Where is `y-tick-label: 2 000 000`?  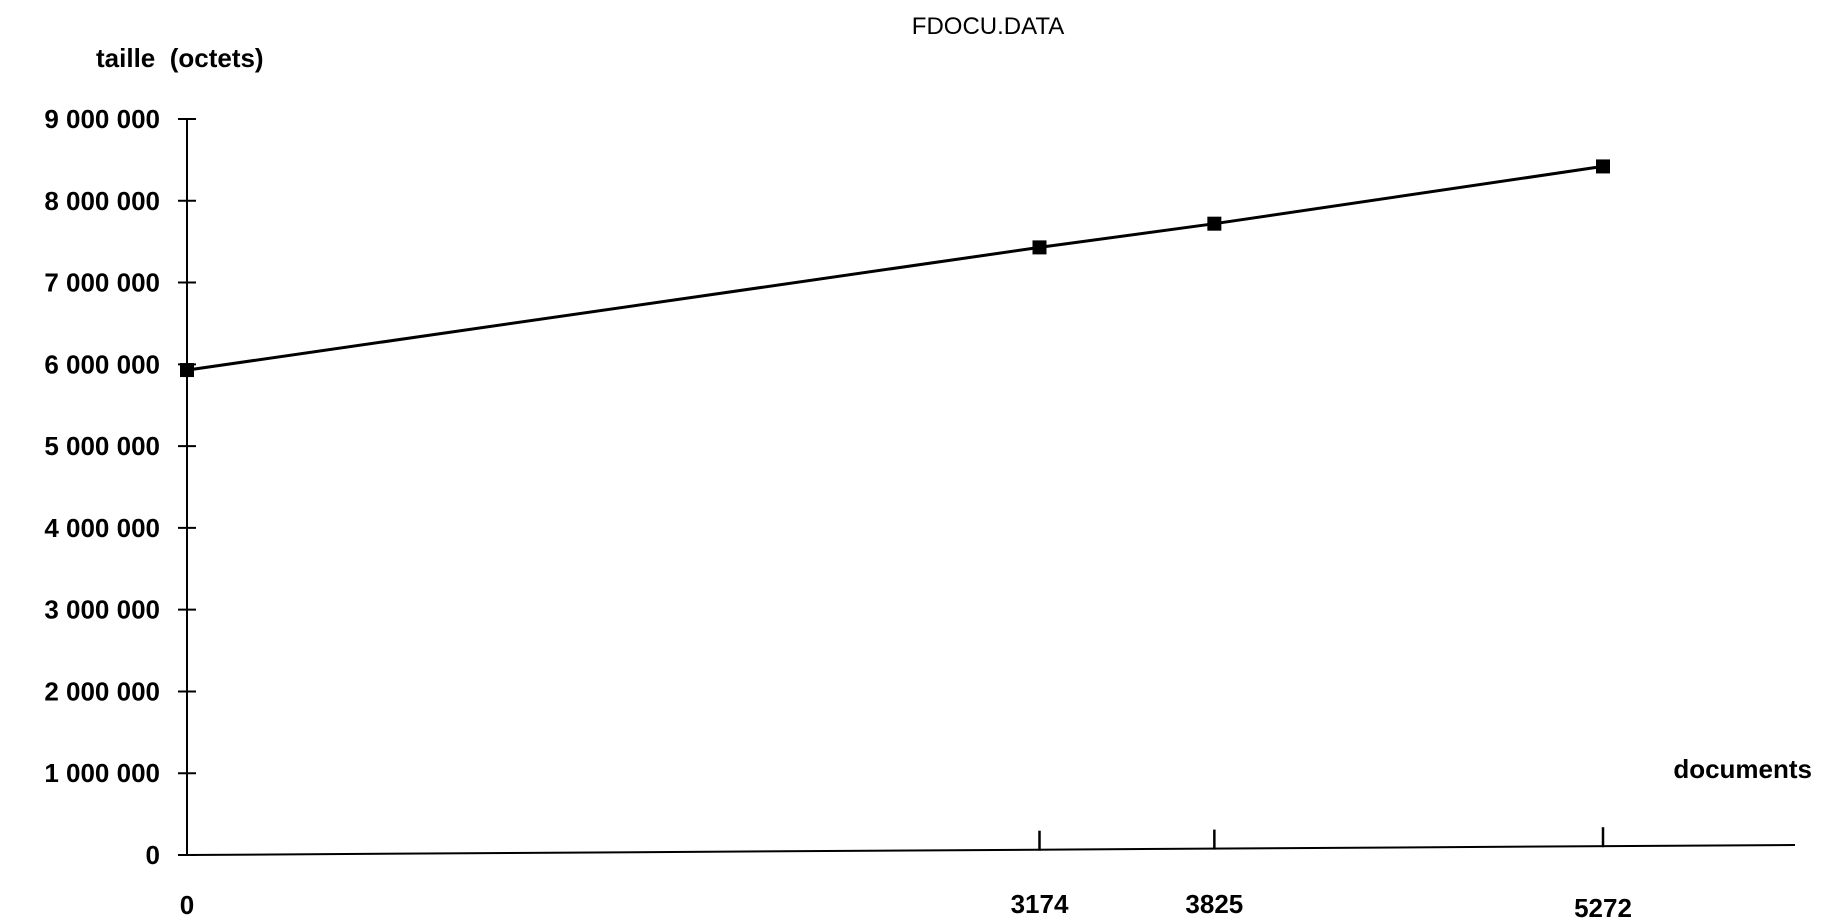 y-tick-label: 2 000 000 is located at coordinates (102, 691).